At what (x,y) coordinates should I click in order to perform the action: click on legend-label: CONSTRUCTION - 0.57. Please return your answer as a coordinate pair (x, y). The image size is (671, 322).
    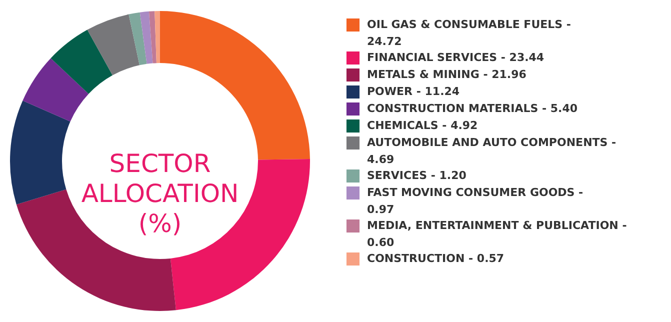
    Looking at the image, I should click on (435, 258).